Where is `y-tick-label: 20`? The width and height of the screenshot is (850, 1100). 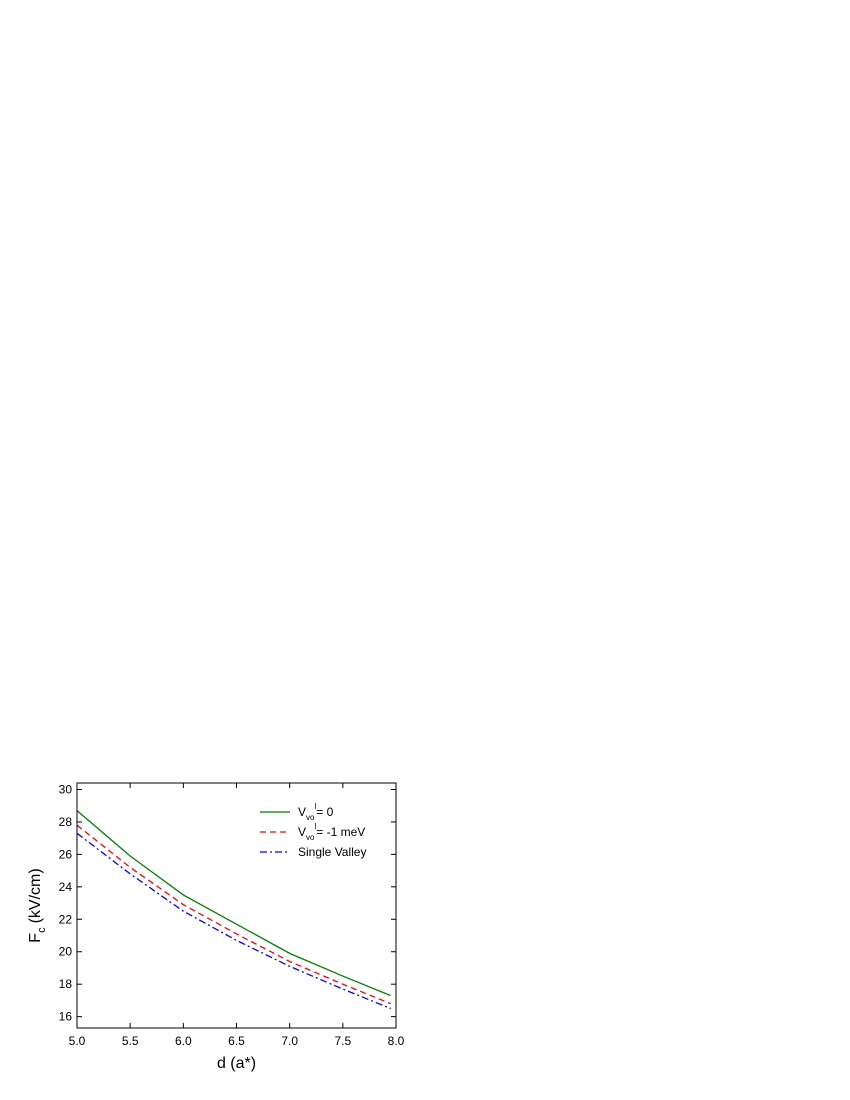
y-tick-label: 20 is located at coordinates (66, 952).